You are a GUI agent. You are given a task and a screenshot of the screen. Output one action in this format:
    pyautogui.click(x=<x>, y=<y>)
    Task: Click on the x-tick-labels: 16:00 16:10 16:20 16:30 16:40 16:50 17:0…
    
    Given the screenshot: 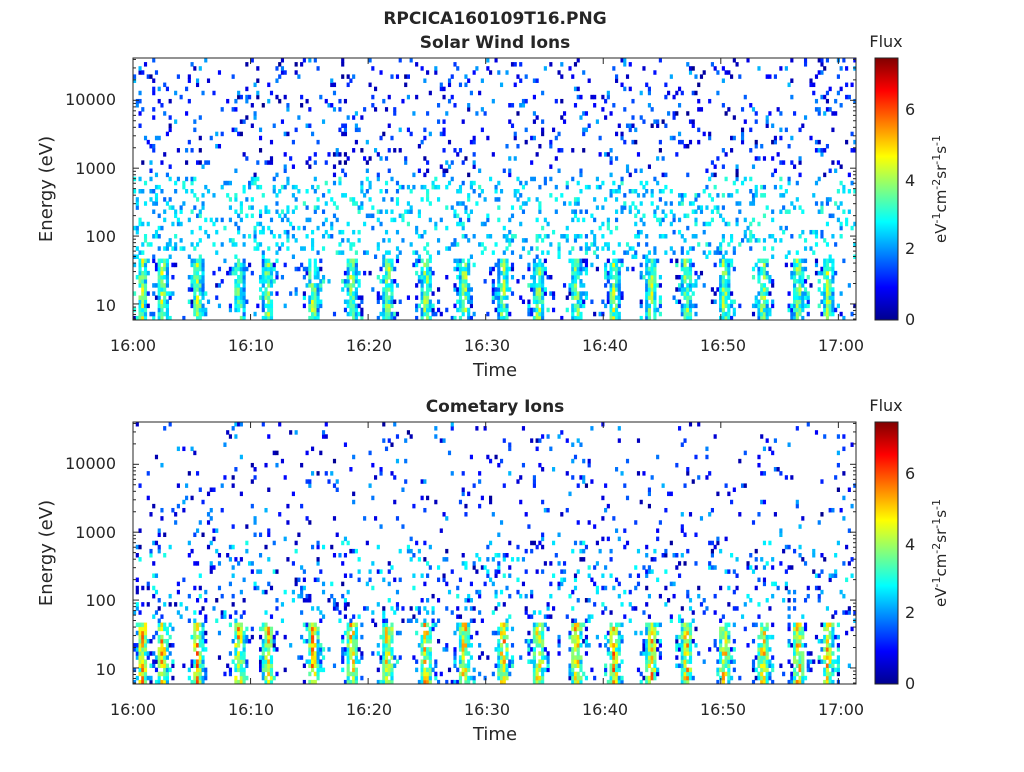 What is the action you would take?
    pyautogui.click(x=487, y=345)
    